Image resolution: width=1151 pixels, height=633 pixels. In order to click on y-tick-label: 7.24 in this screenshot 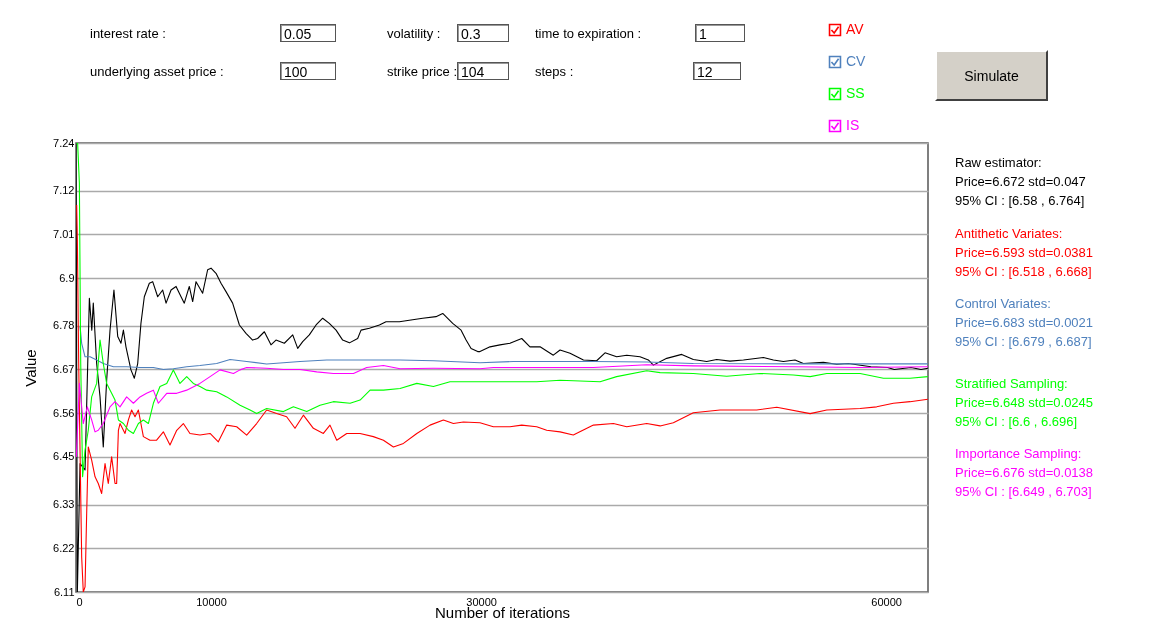, I will do `click(64, 142)`.